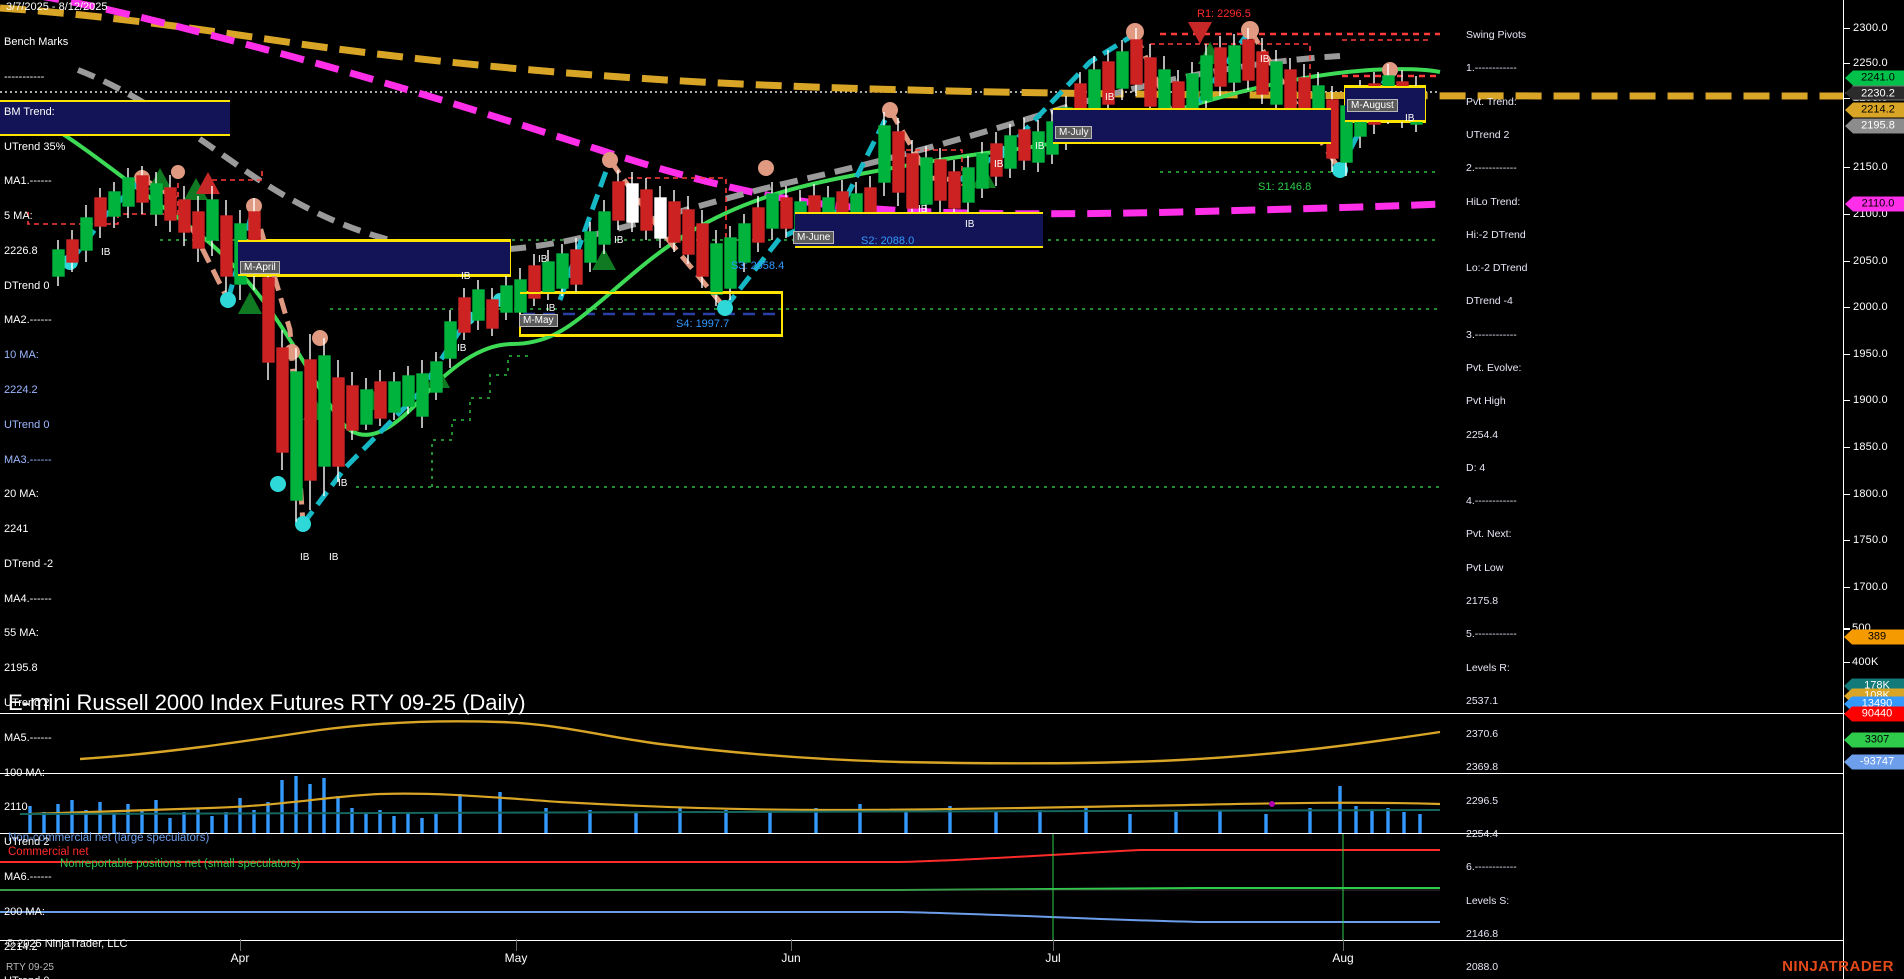  Describe the element at coordinates (1482, 434) in the screenshot. I see `sp-line-11: 2254.4` at that location.